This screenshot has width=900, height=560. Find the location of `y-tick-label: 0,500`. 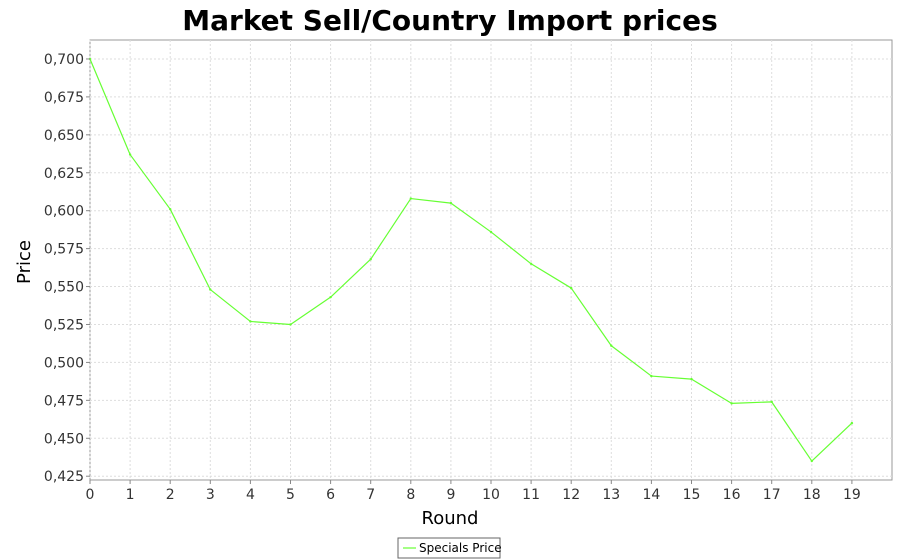

y-tick-label: 0,500 is located at coordinates (64, 363).